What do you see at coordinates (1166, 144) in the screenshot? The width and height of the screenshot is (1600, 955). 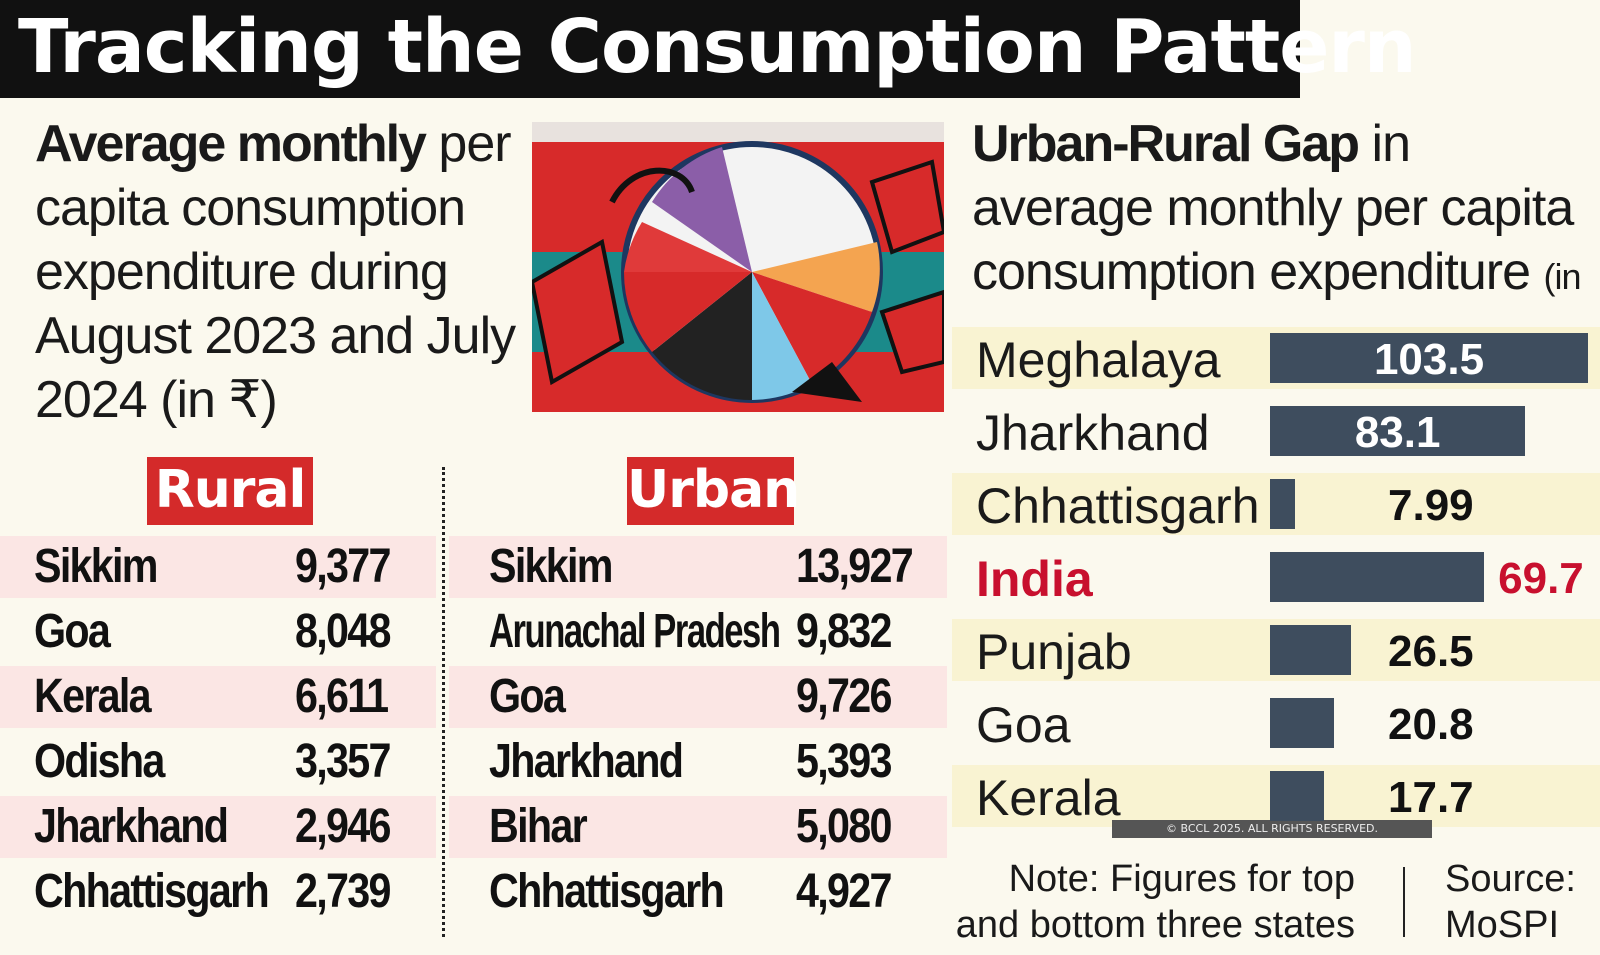 I see `right-heading-bold: Urban-Rural Gap` at bounding box center [1166, 144].